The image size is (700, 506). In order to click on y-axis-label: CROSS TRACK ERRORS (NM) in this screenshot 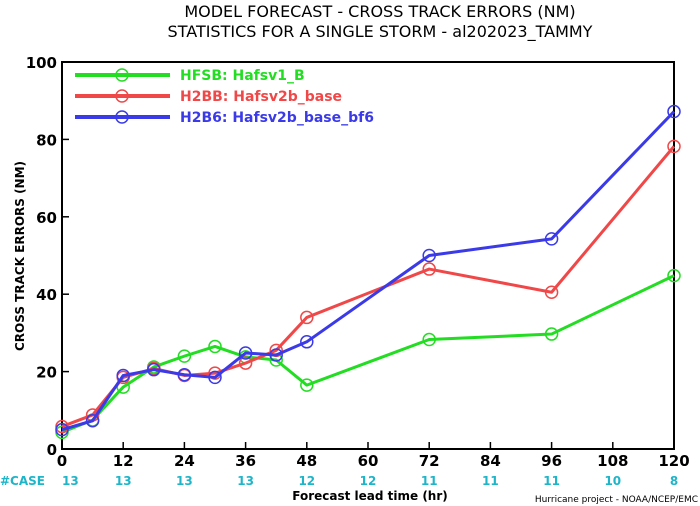, I will do `click(20, 256)`.